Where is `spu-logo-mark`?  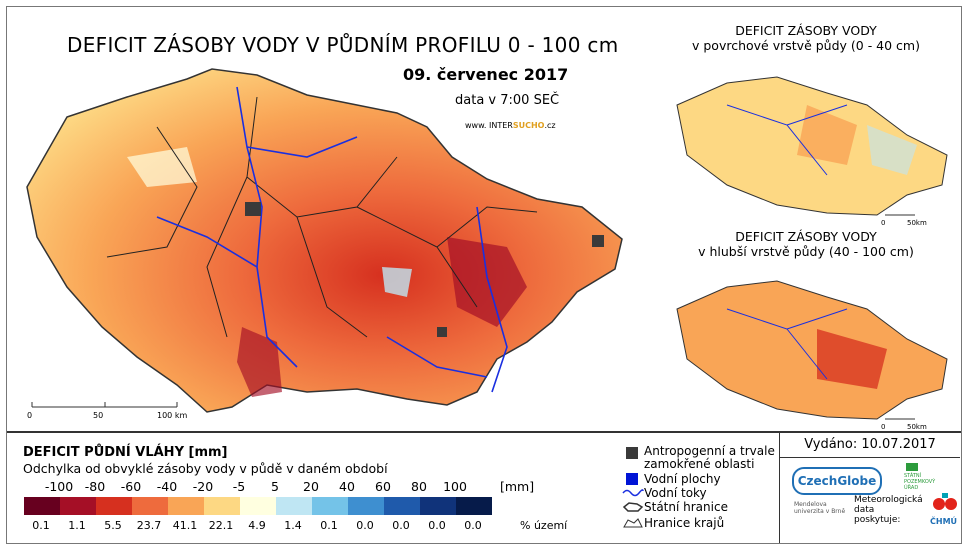
spu-logo-mark is located at coordinates (912, 467).